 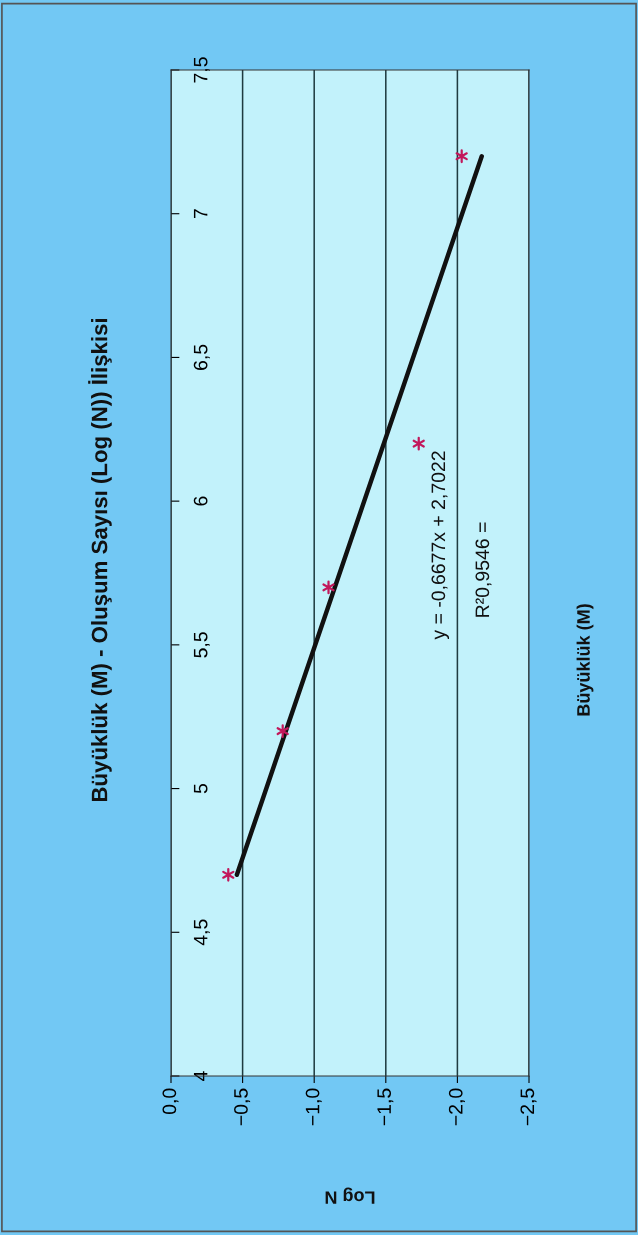 What do you see at coordinates (483, 569) in the screenshot?
I see `annotation: R²0,9546 =` at bounding box center [483, 569].